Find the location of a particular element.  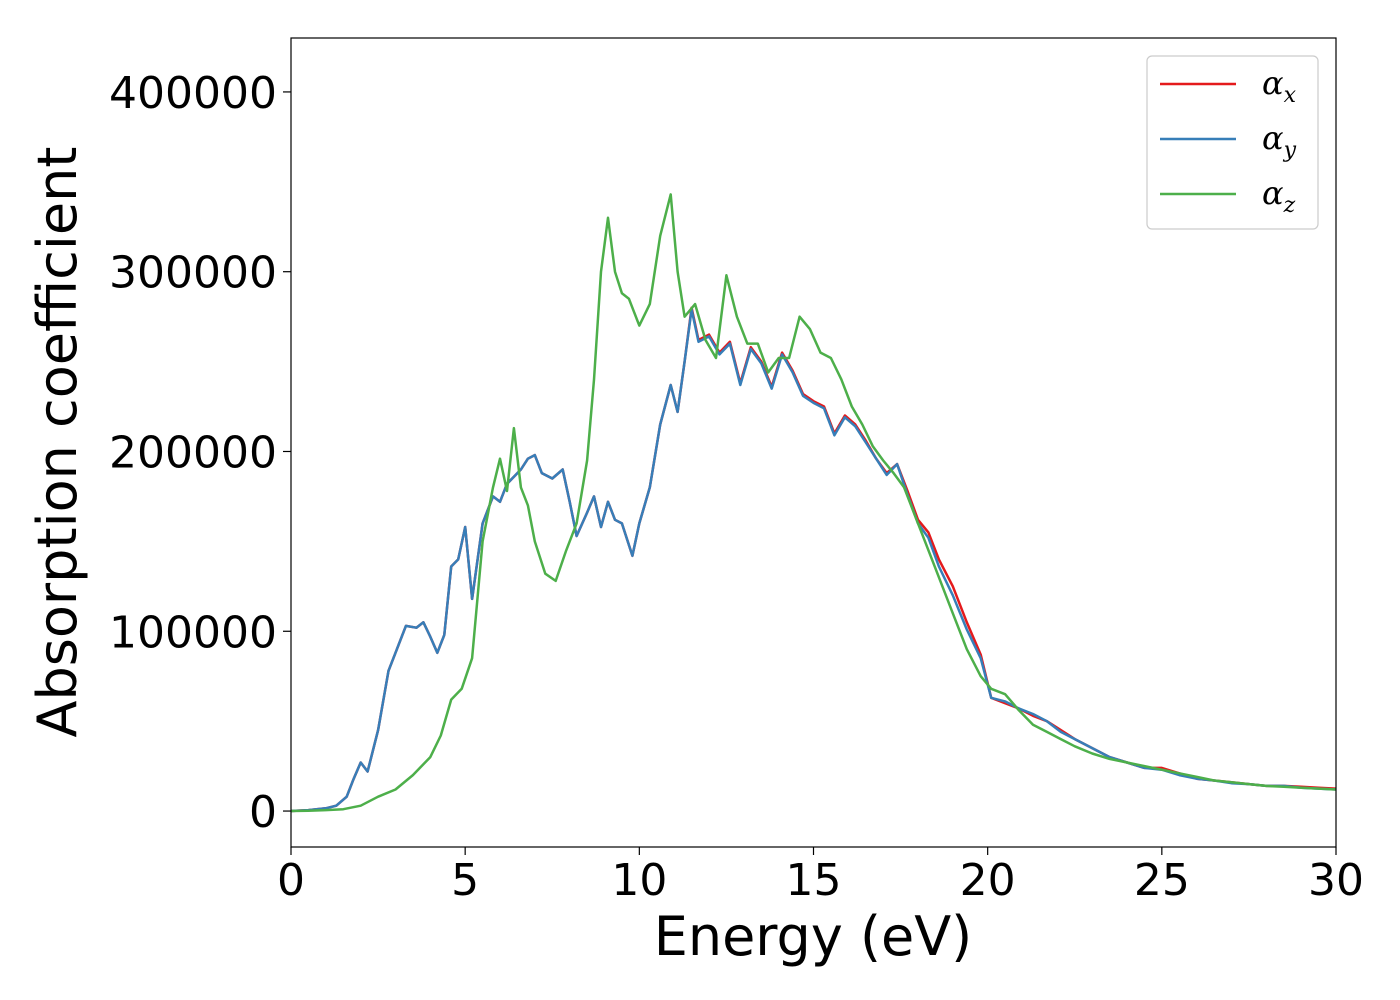

legend-box is located at coordinates (1232, 142).